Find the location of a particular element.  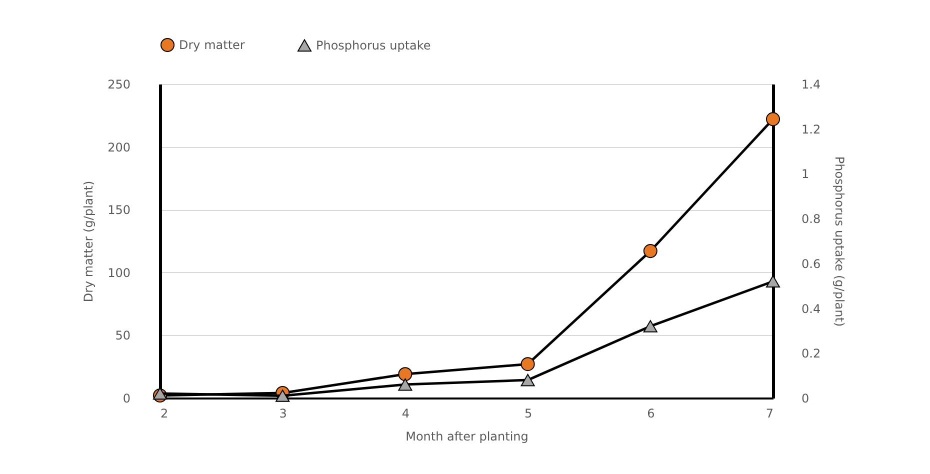

y2-tick-label: 1 is located at coordinates (806, 174).